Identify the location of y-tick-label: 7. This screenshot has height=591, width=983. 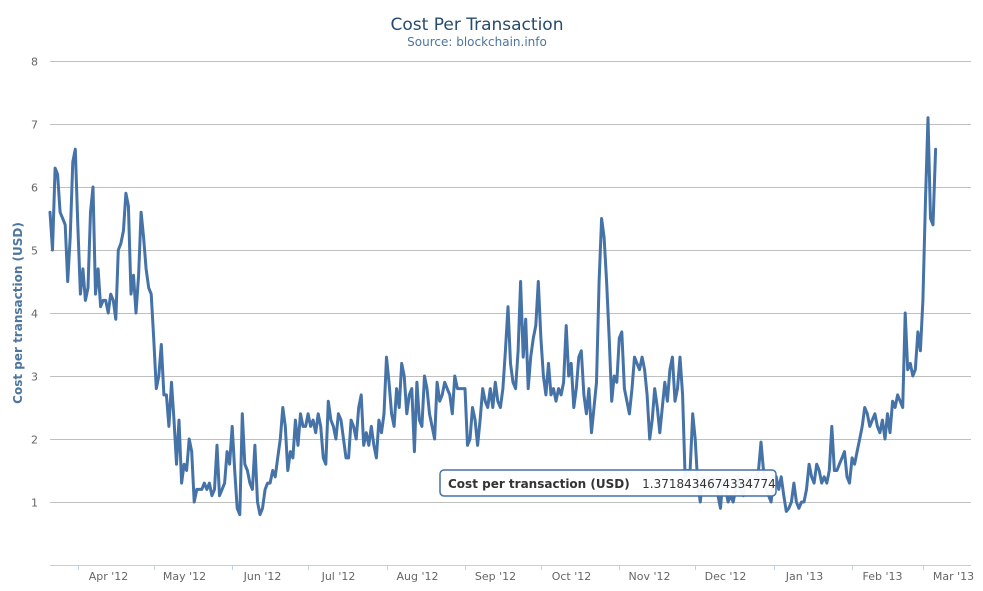
(34, 125).